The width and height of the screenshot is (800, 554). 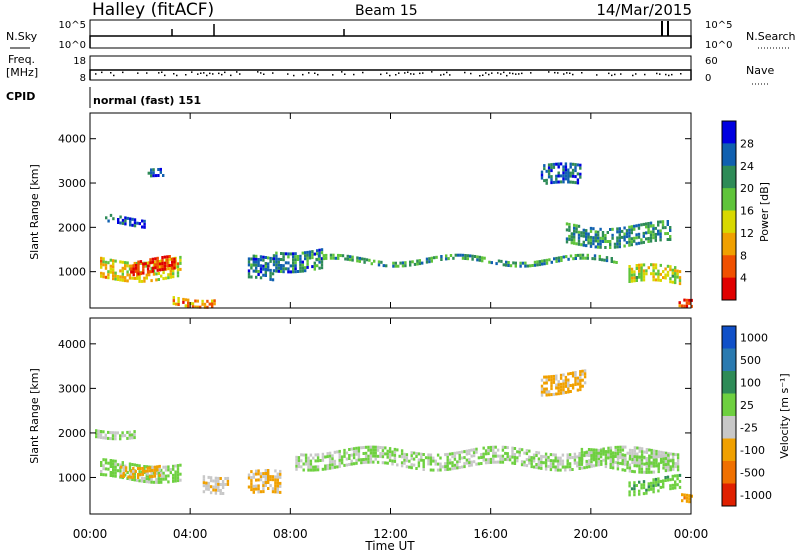 What do you see at coordinates (618, 234) in the screenshot?
I see `heatmap-feature` at bounding box center [618, 234].